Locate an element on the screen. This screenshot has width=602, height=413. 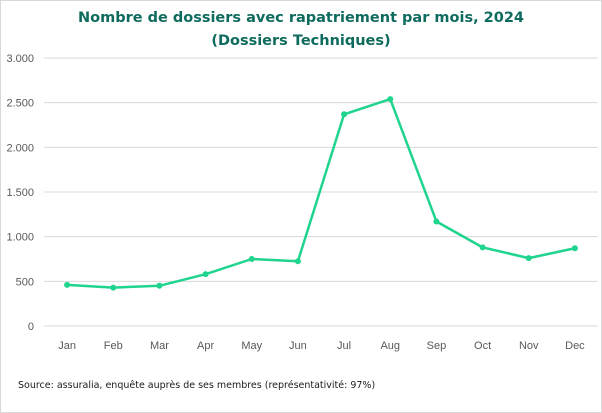
y-tick-label: 2.000 is located at coordinates (20, 148).